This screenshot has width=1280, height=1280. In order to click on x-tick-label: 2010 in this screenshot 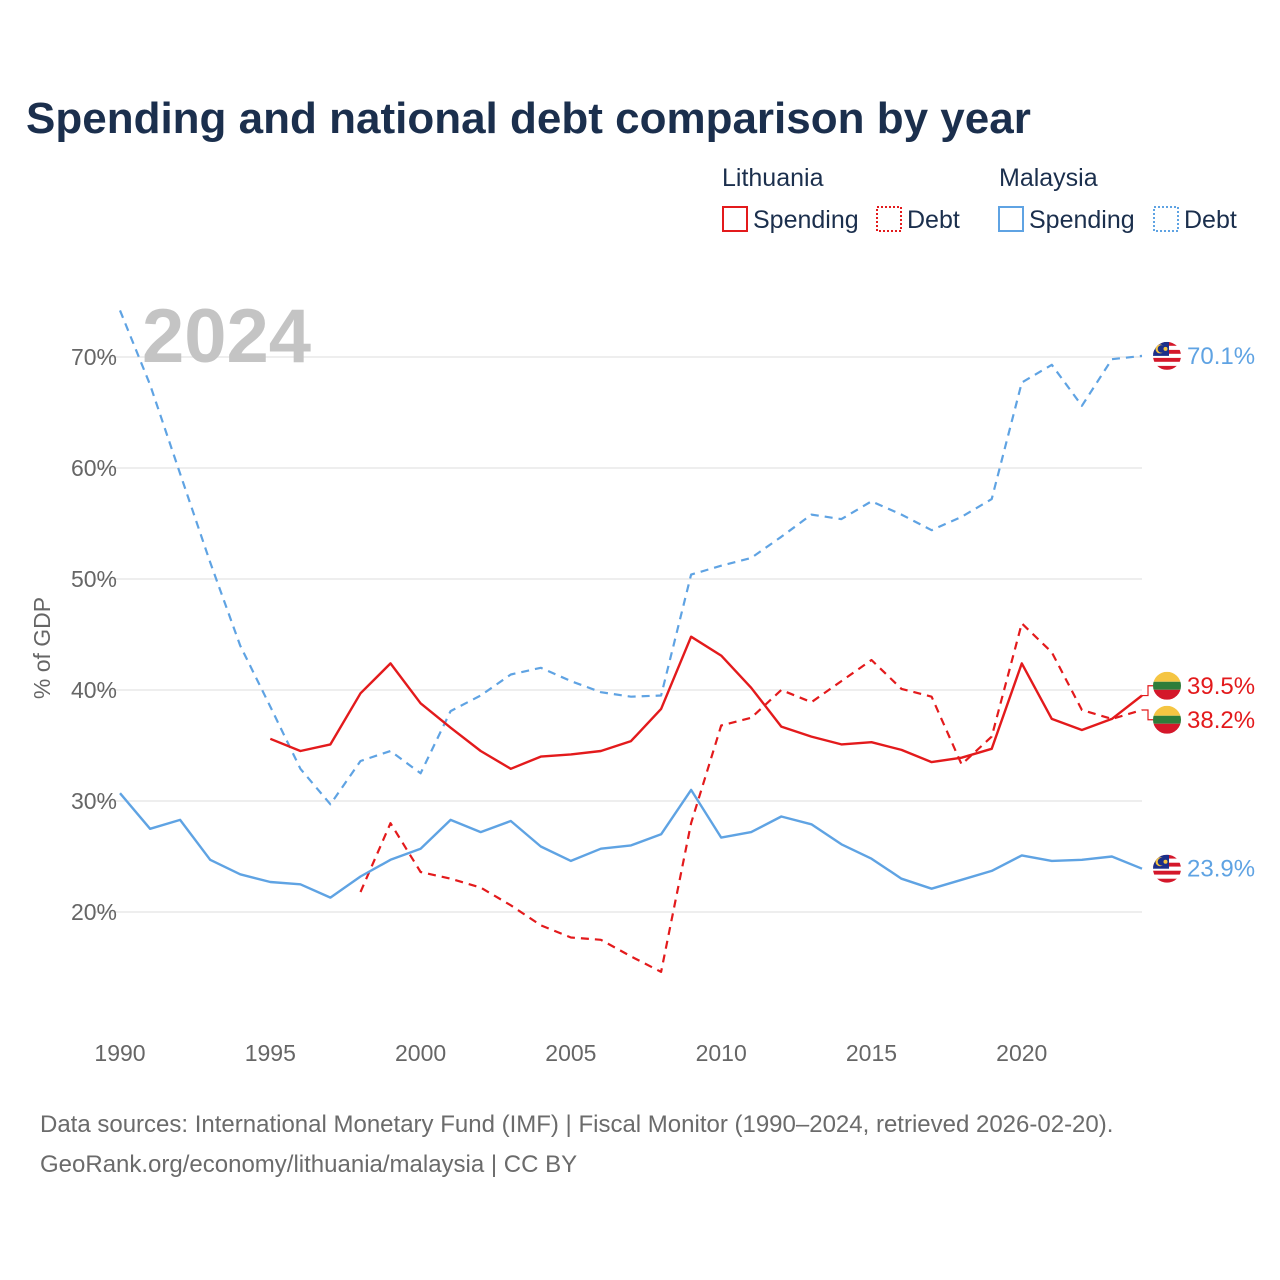, I will do `click(721, 1053)`.